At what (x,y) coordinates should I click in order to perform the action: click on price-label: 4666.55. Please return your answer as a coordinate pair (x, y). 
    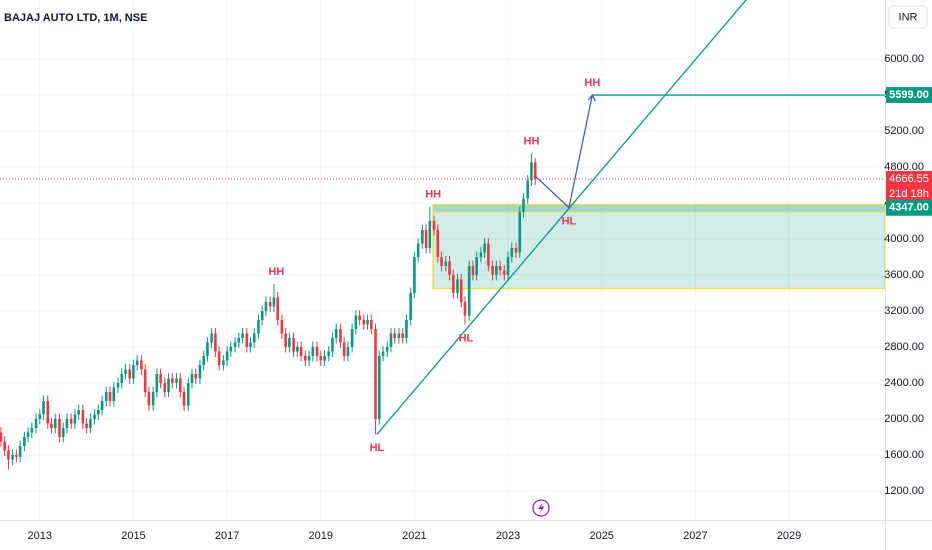
    Looking at the image, I should click on (909, 179).